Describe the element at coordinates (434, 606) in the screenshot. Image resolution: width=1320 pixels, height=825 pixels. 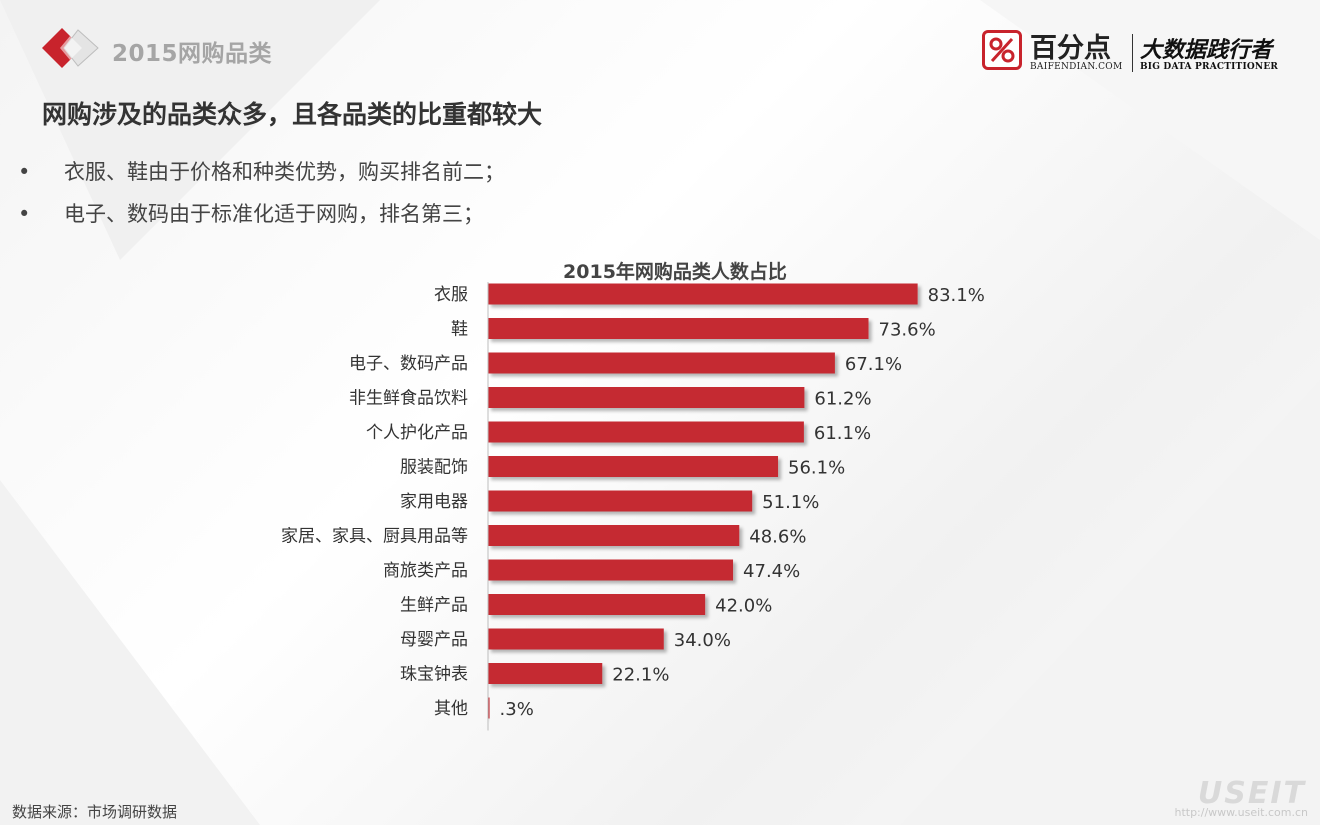
I see `category-label: 生鲜产品` at that location.